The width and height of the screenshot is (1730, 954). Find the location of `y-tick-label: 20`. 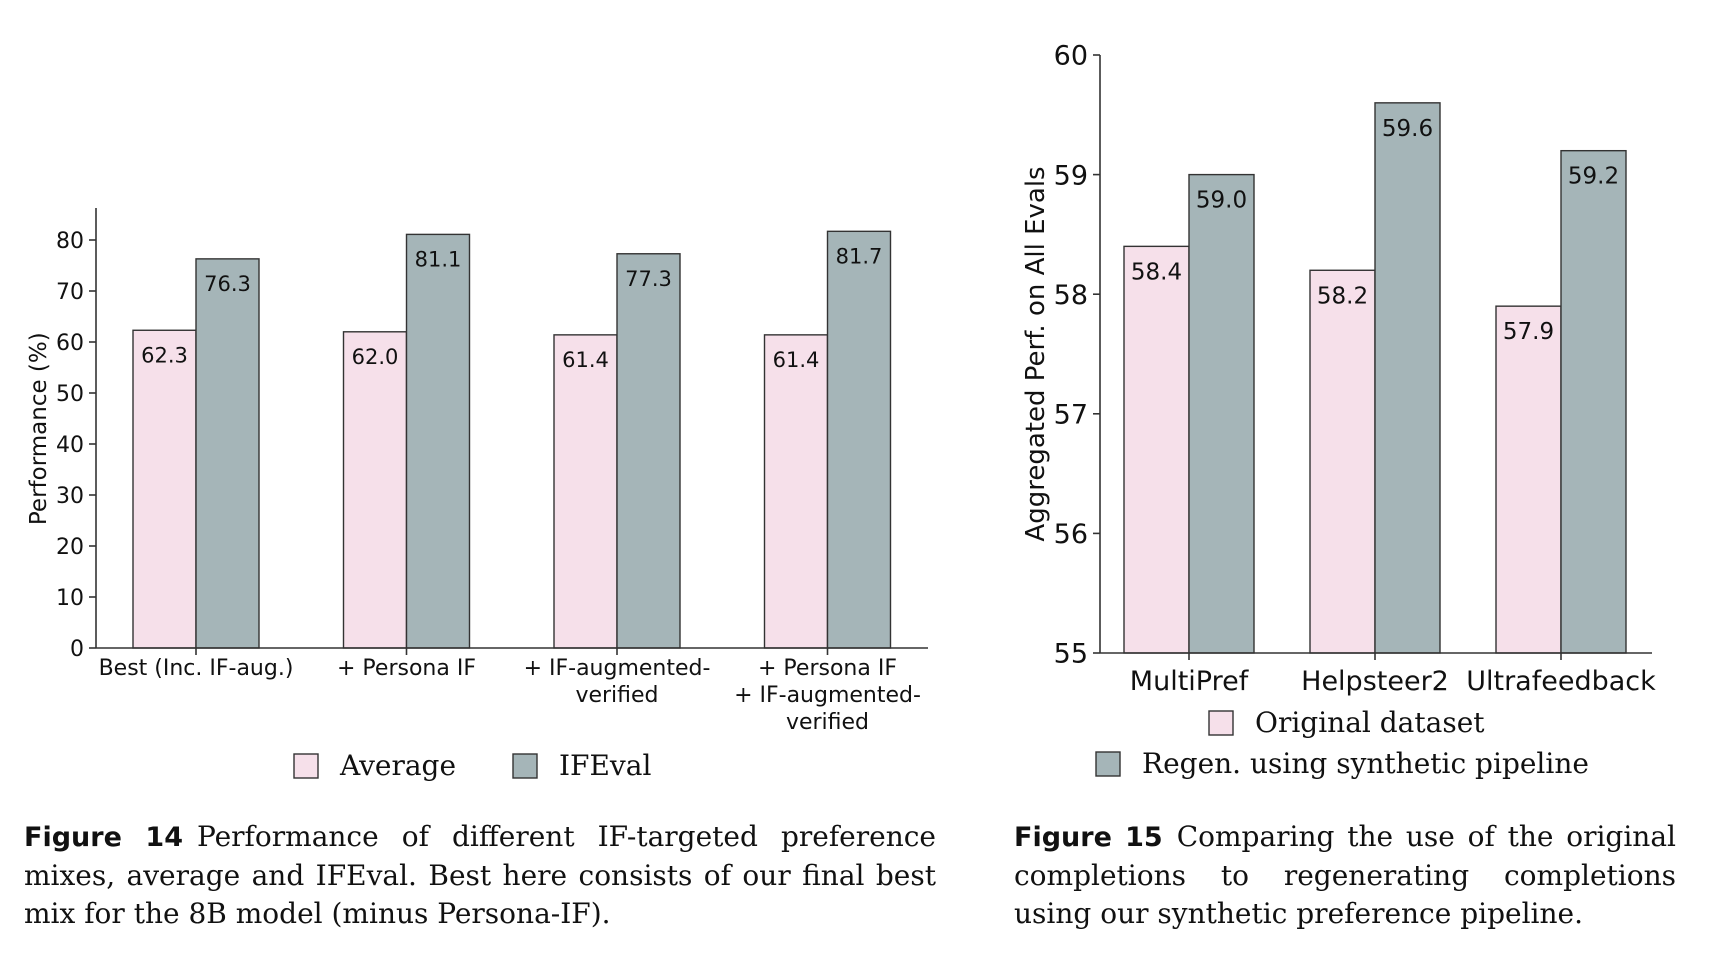

y-tick-label: 20 is located at coordinates (70, 547).